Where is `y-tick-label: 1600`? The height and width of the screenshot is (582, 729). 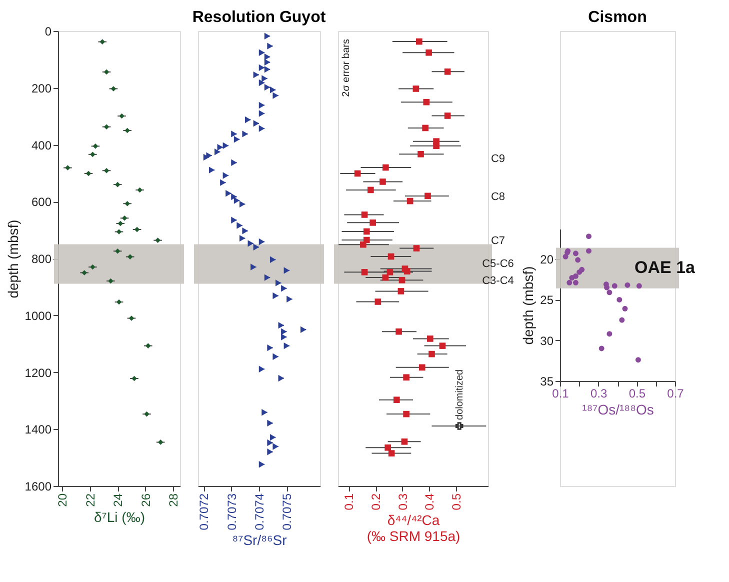 y-tick-label: 1600 is located at coordinates (38, 487).